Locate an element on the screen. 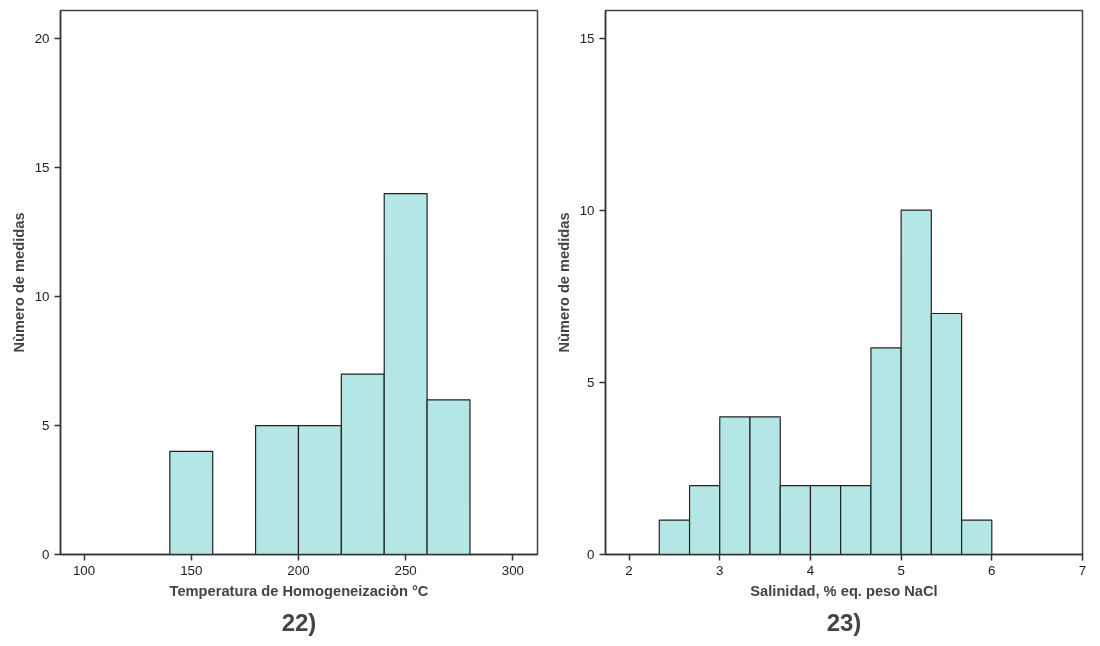 The width and height of the screenshot is (1100, 646). x-tick-label: 7 is located at coordinates (1082, 570).